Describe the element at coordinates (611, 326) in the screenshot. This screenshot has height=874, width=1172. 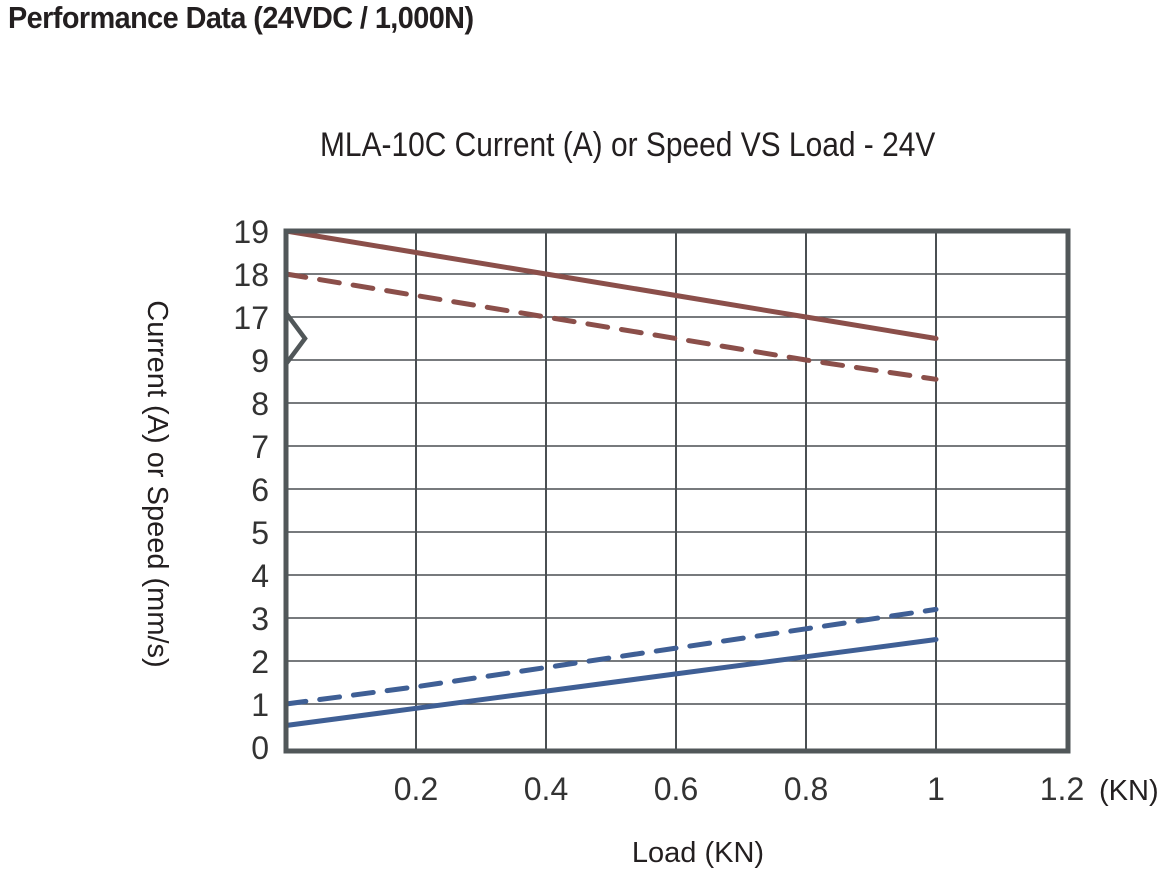
I see `series-line-speed-dashed` at that location.